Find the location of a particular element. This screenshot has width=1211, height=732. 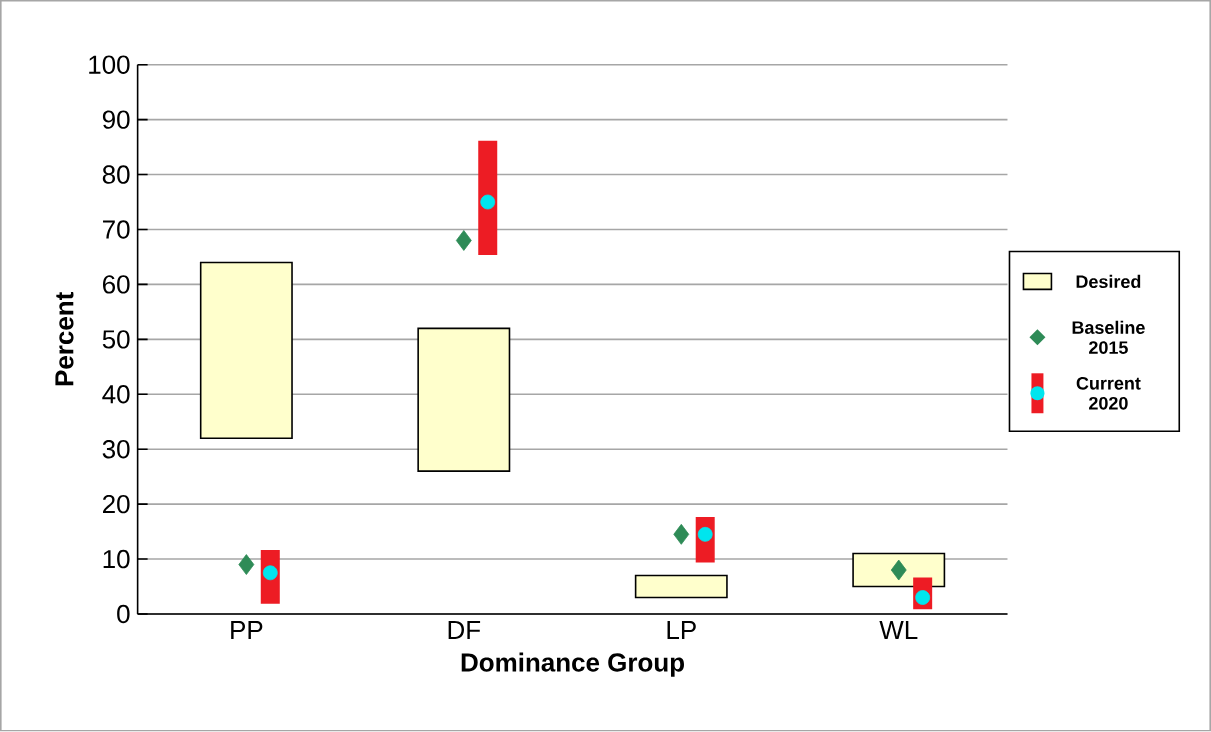

y-axis-title: Percent is located at coordinates (64, 339).